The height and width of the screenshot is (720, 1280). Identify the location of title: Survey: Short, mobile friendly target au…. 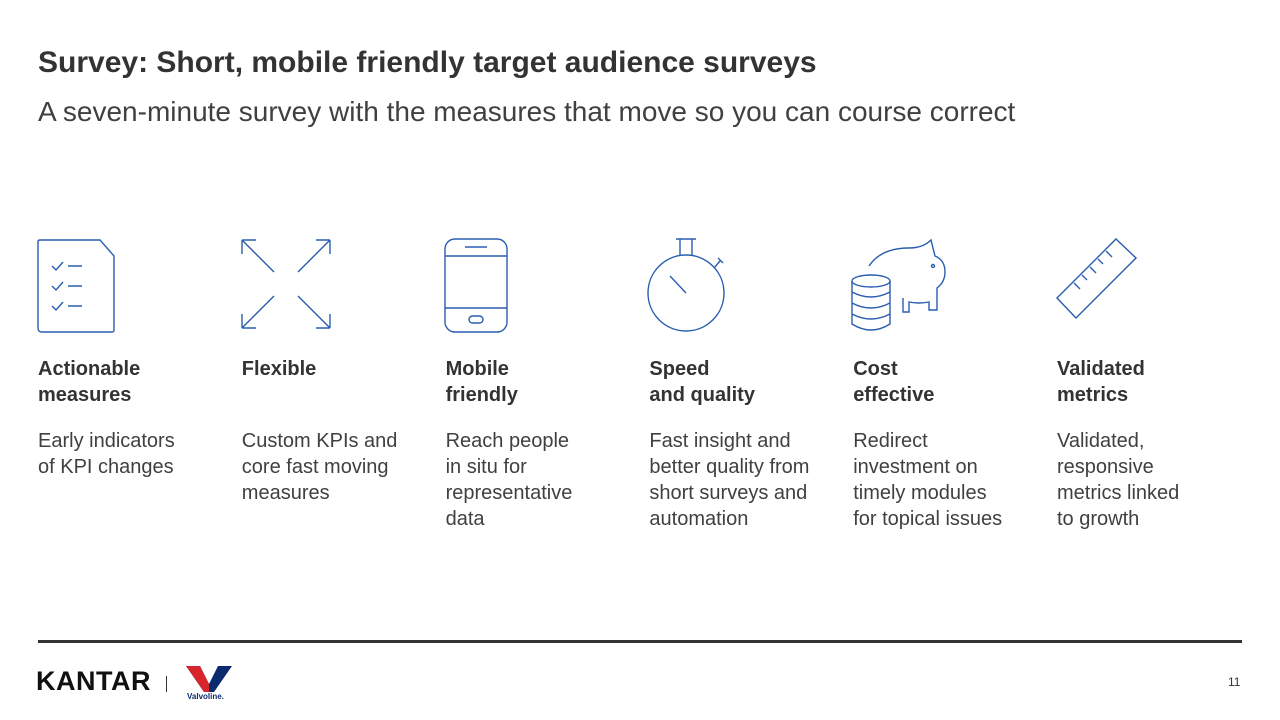
(427, 62).